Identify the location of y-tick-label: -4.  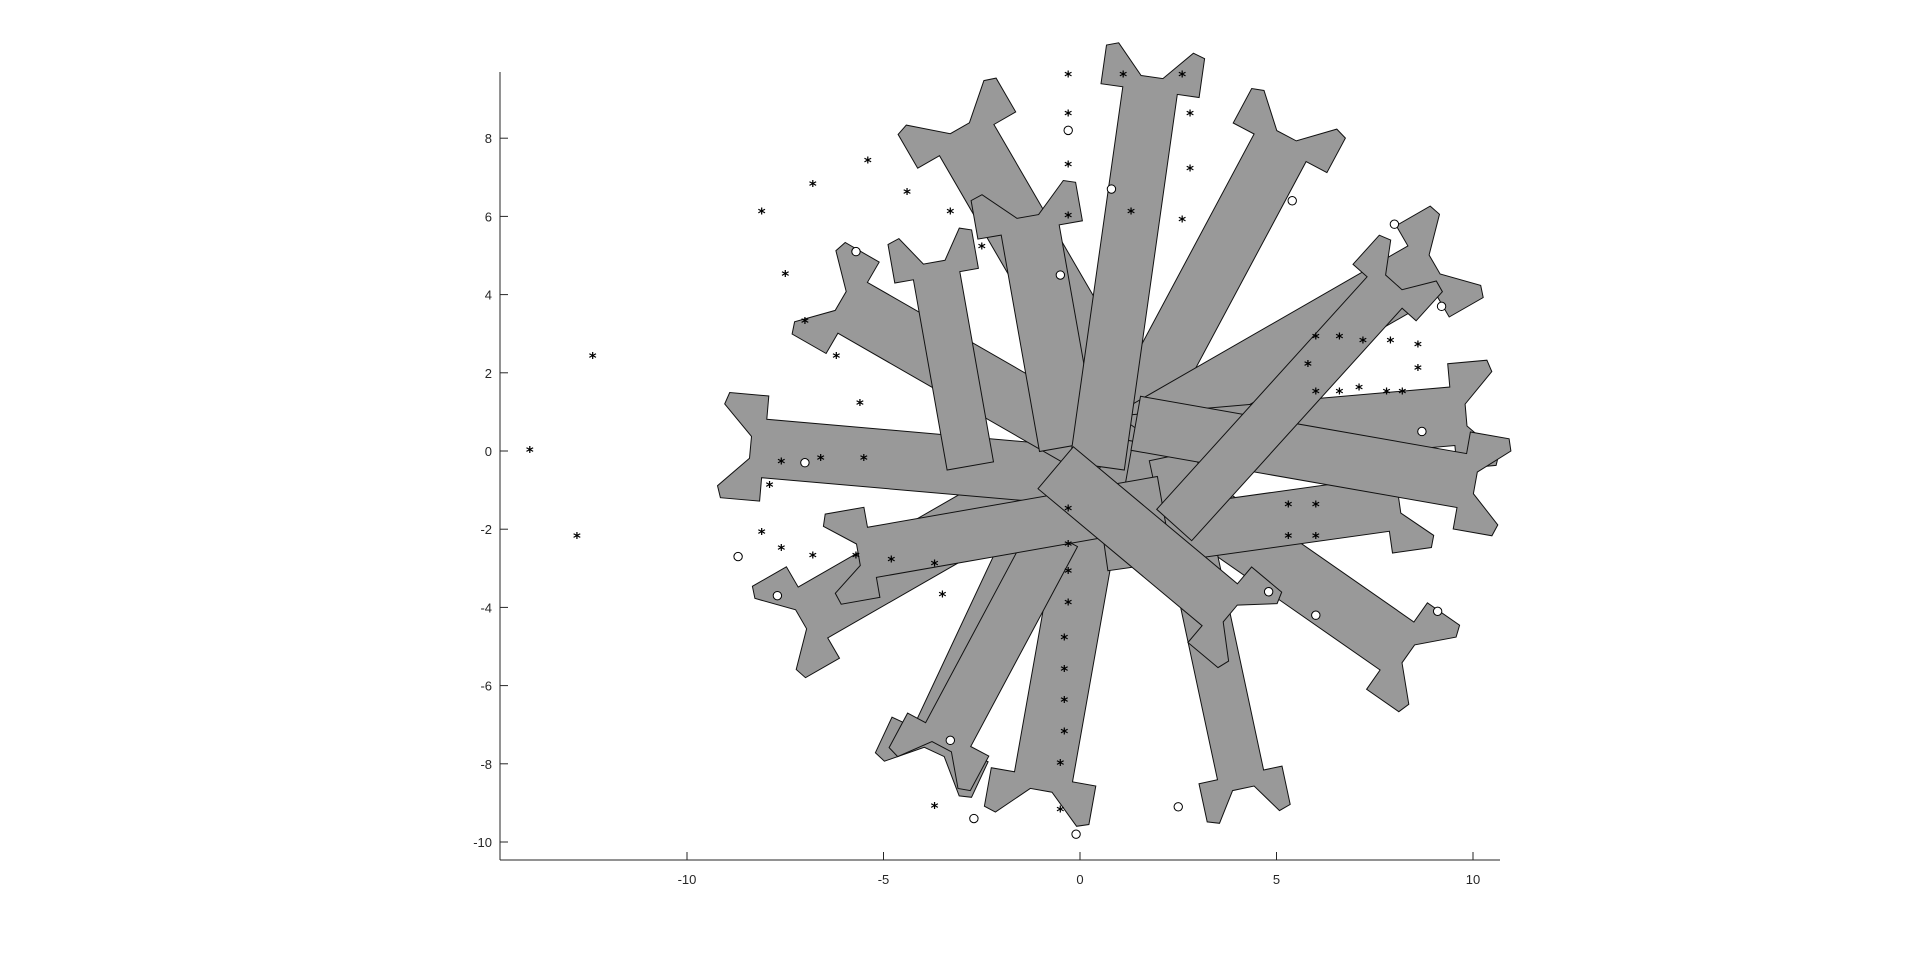
(486, 607).